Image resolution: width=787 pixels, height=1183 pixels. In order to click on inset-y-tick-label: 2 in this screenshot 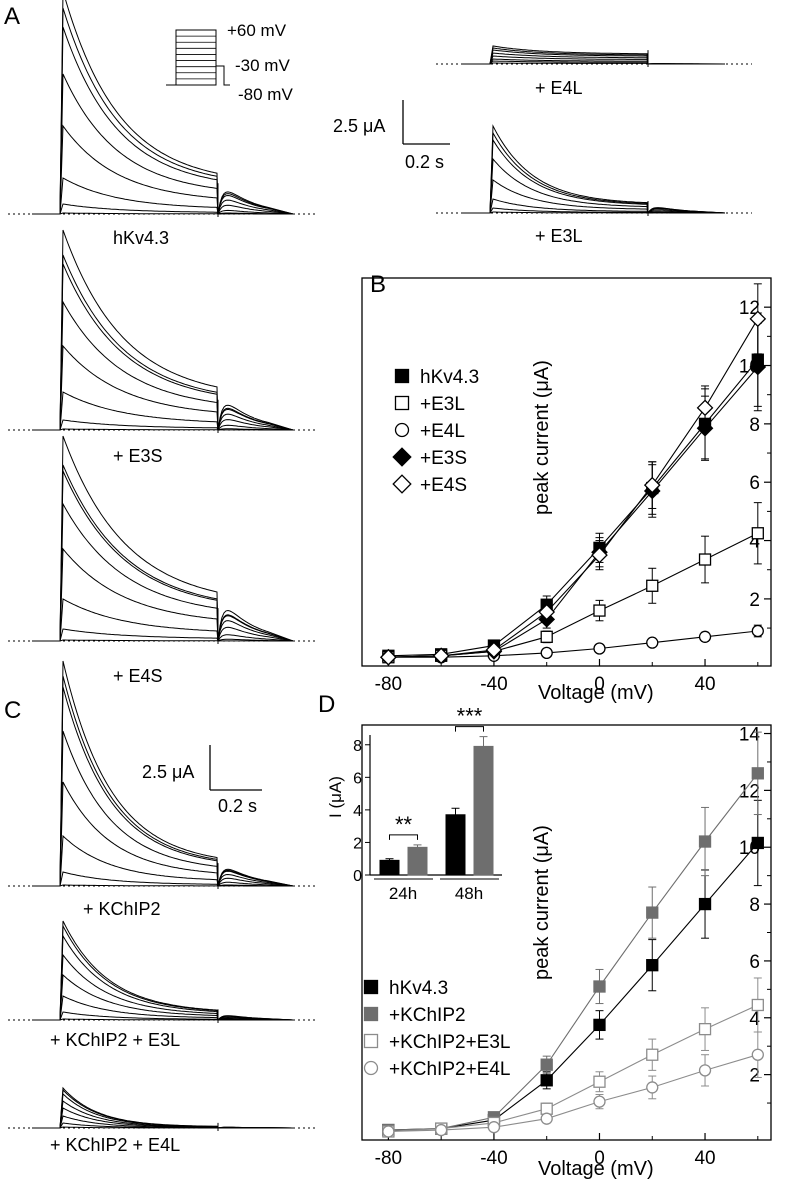, I will do `click(357, 843)`.